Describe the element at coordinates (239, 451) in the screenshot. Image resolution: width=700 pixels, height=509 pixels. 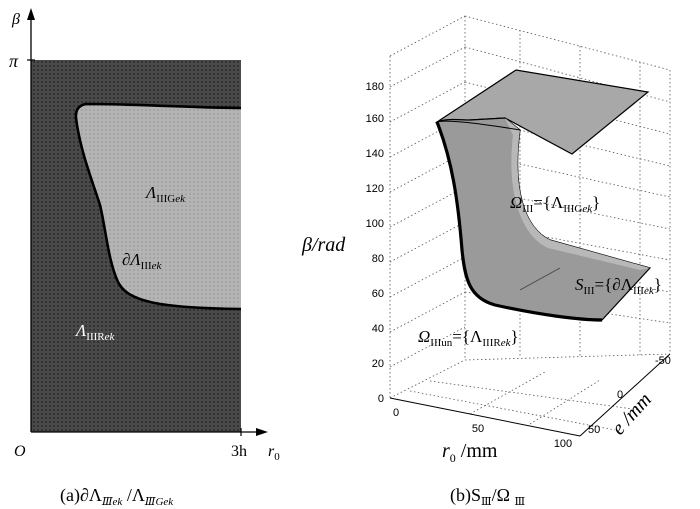
I see `x-end-label: 3h` at that location.